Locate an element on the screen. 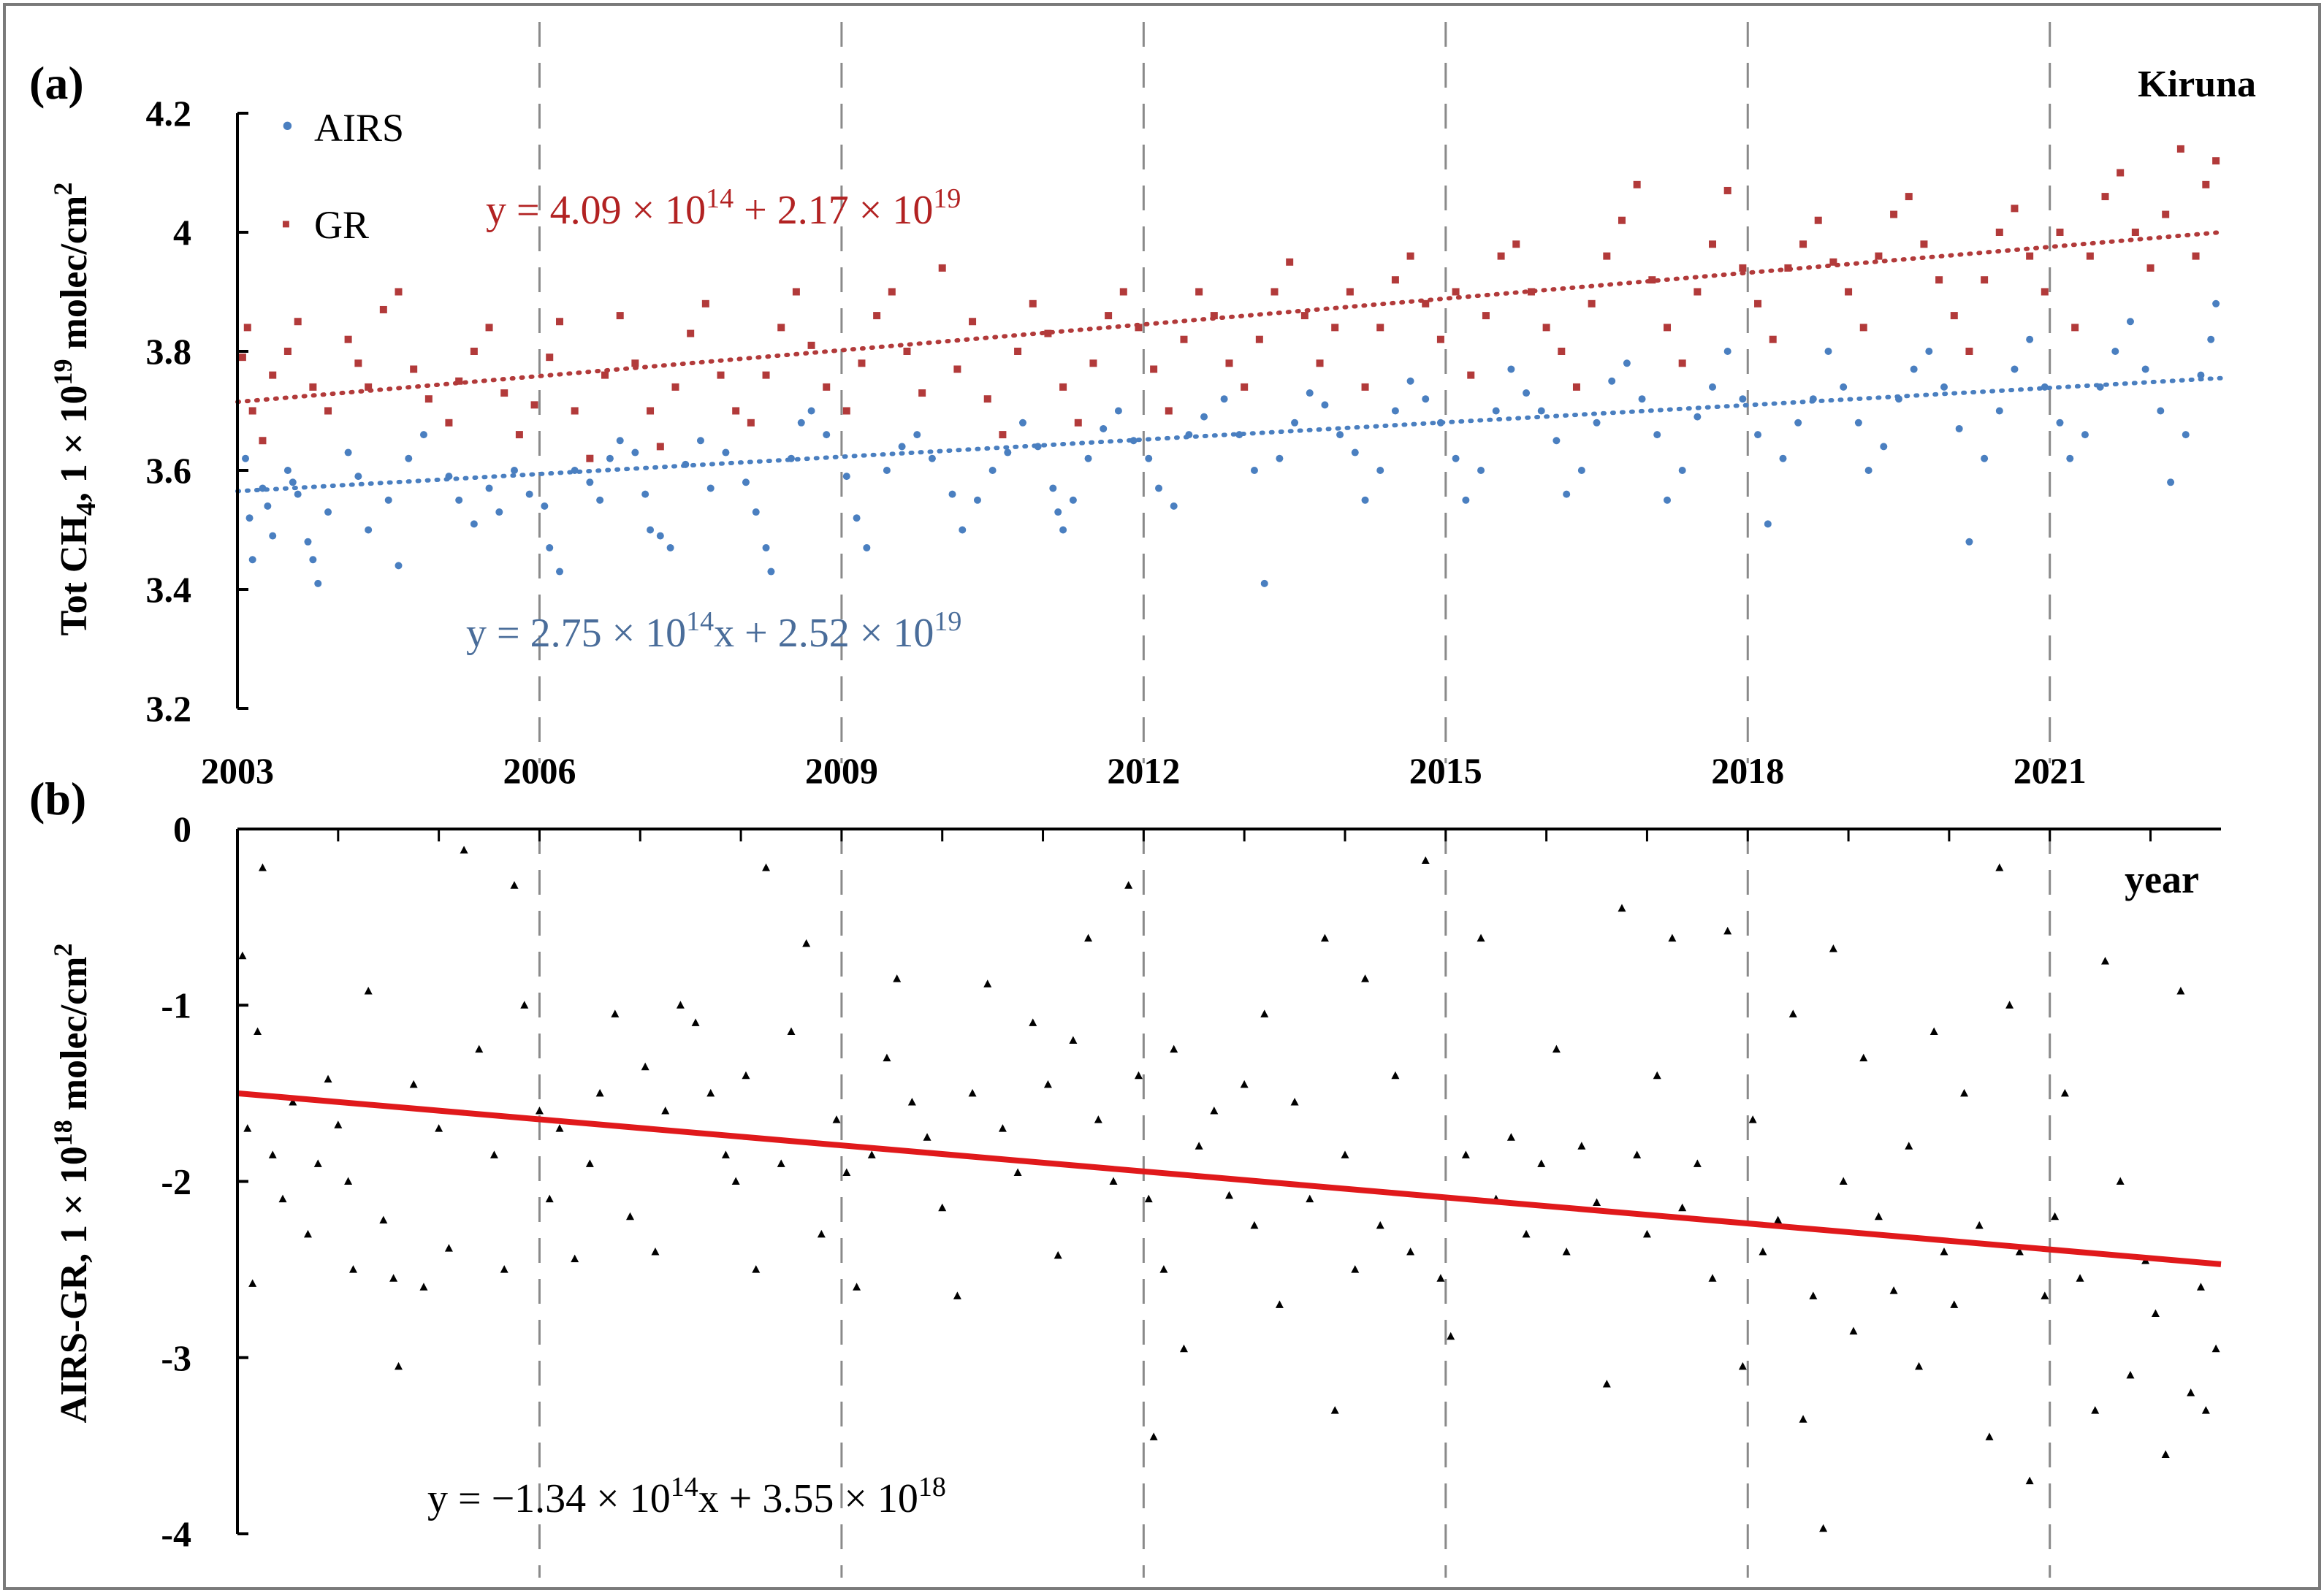 The height and width of the screenshot is (1593, 2324). legend-label-gr: GR is located at coordinates (341, 225).